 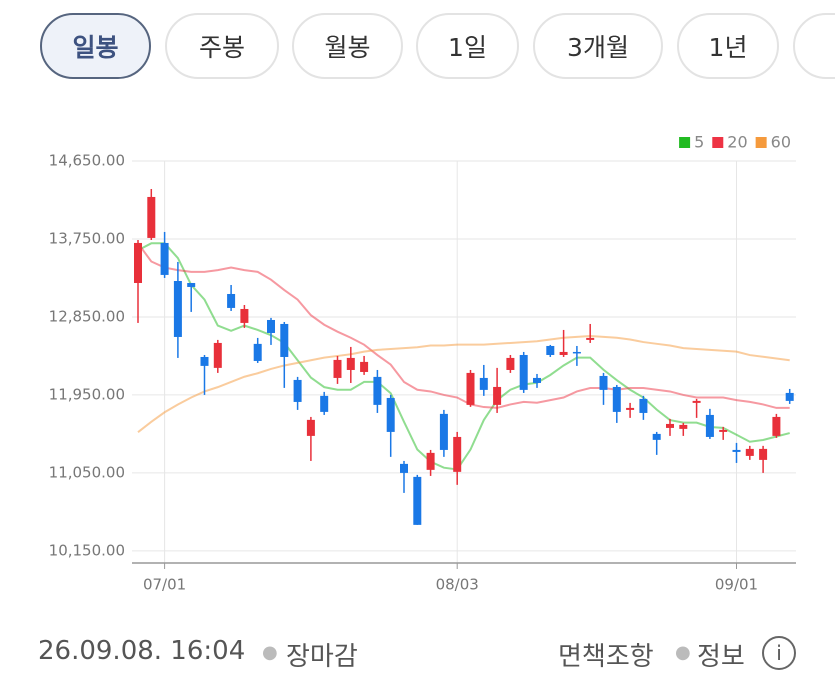 I want to click on y-tick-label: 11,950.00, so click(x=87, y=394).